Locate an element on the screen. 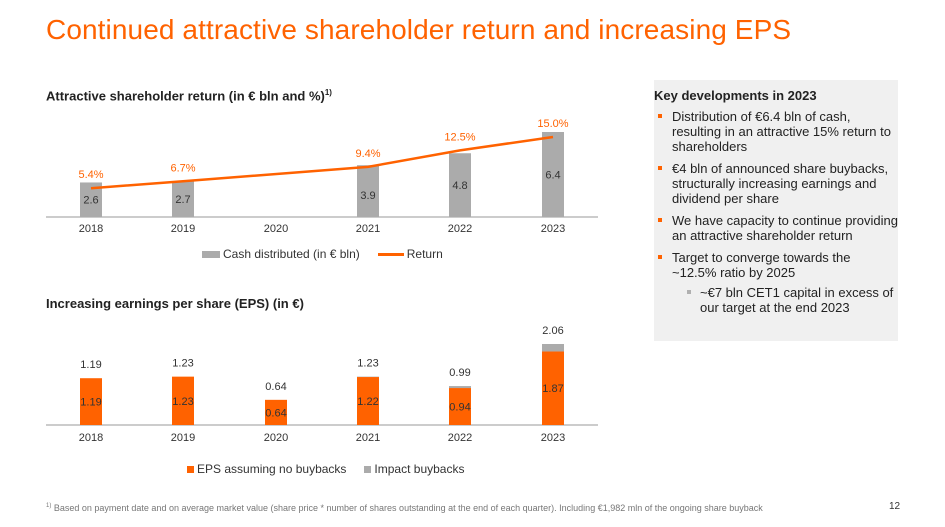  eps-total-label: 0.99 is located at coordinates (459, 373).